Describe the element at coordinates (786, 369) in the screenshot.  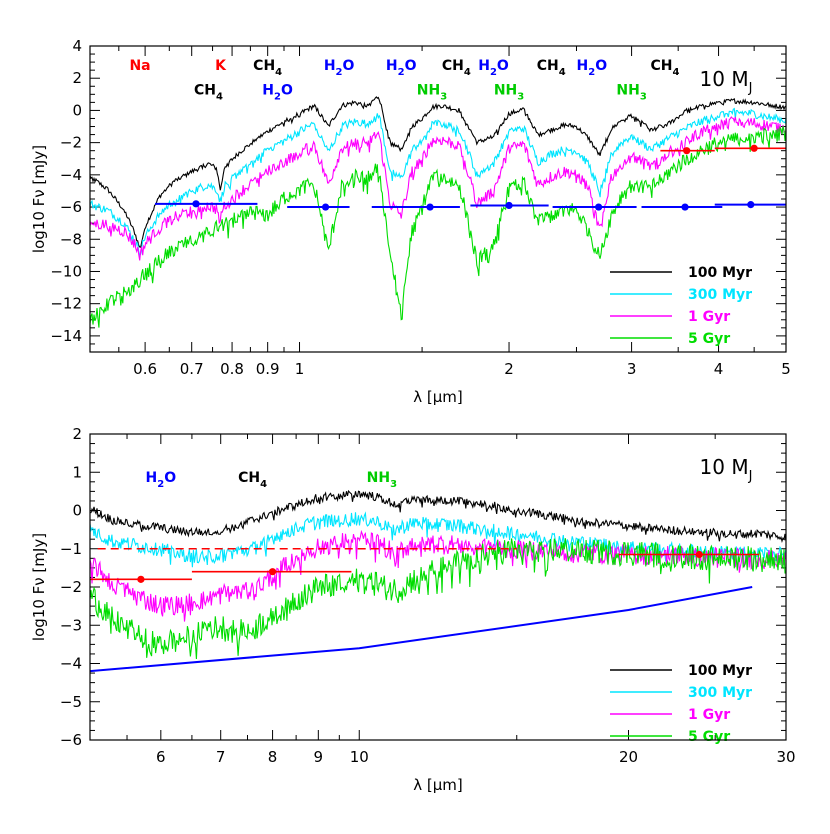
I see `x-tick-label: 5` at that location.